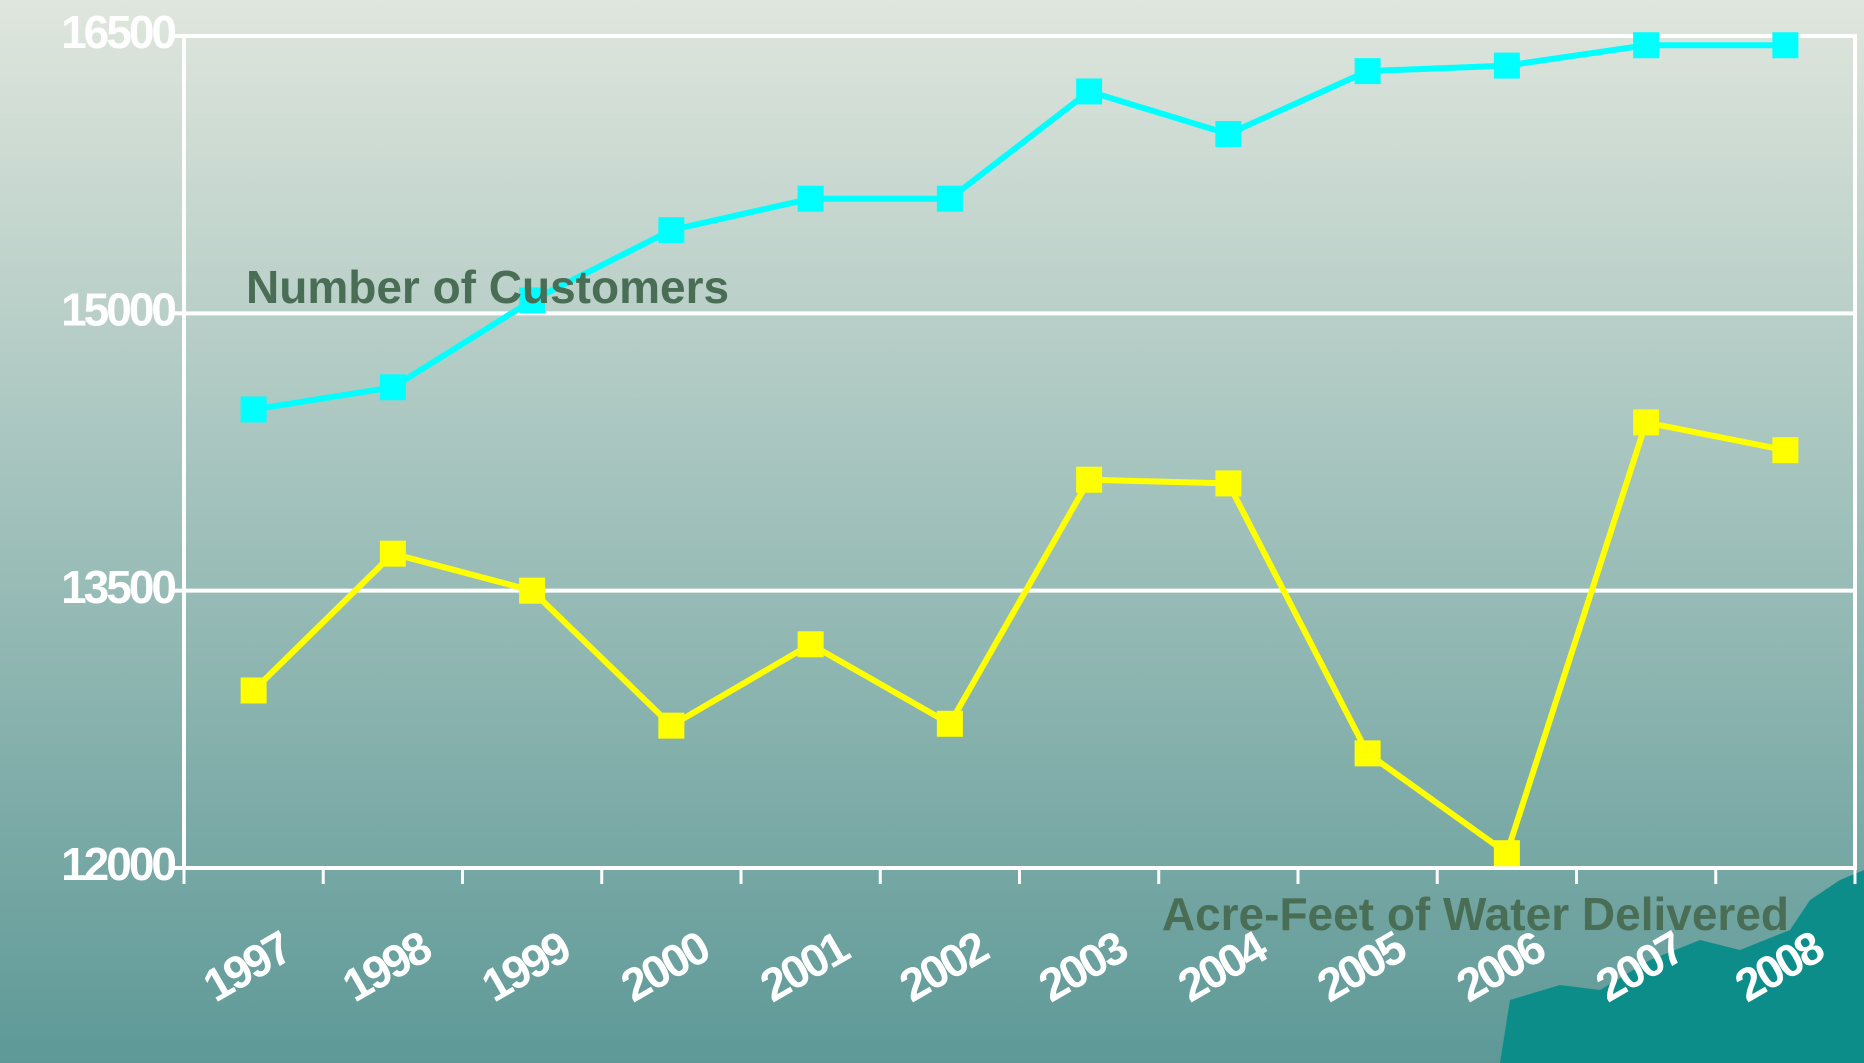  What do you see at coordinates (1475, 914) in the screenshot?
I see `series-label: Acre-Feet of Water Delivered` at bounding box center [1475, 914].